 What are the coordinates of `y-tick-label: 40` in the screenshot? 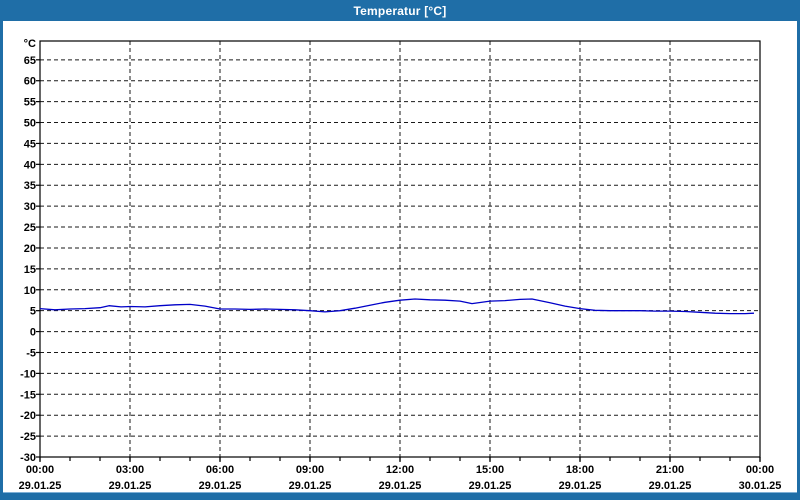 It's located at (30, 165).